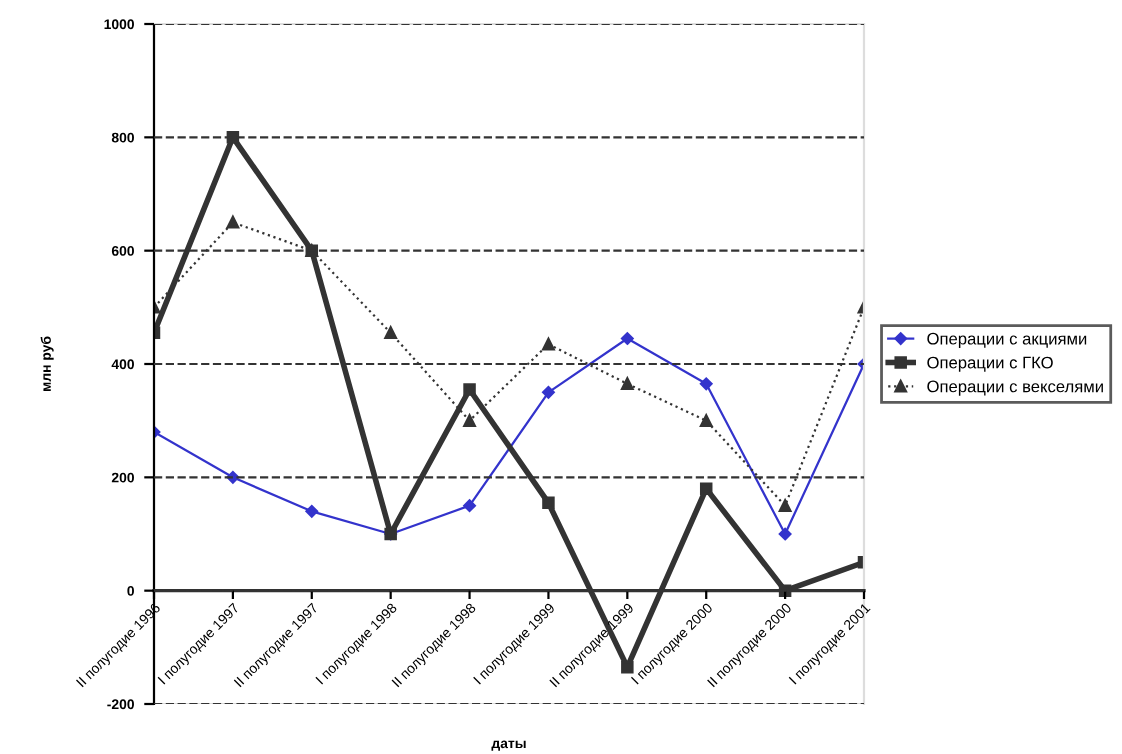 Image resolution: width=1122 pixels, height=754 pixels. Describe the element at coordinates (990, 364) in the screenshot. I see `legend-label: Операции с ГКО` at that location.